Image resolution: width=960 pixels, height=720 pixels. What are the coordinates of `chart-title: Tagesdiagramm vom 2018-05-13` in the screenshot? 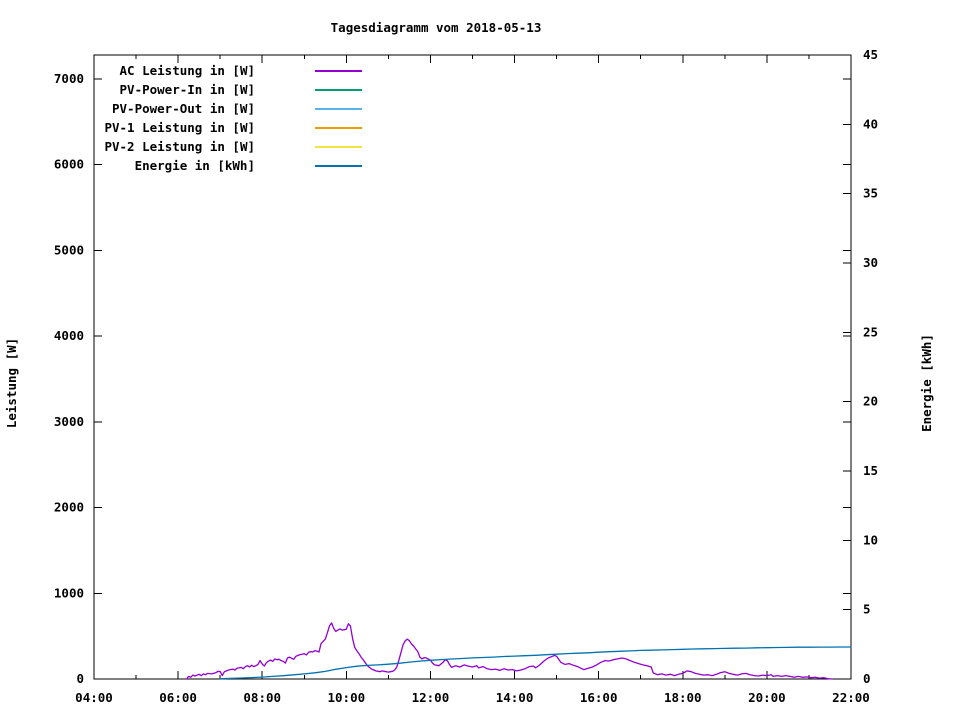 It's located at (436, 27).